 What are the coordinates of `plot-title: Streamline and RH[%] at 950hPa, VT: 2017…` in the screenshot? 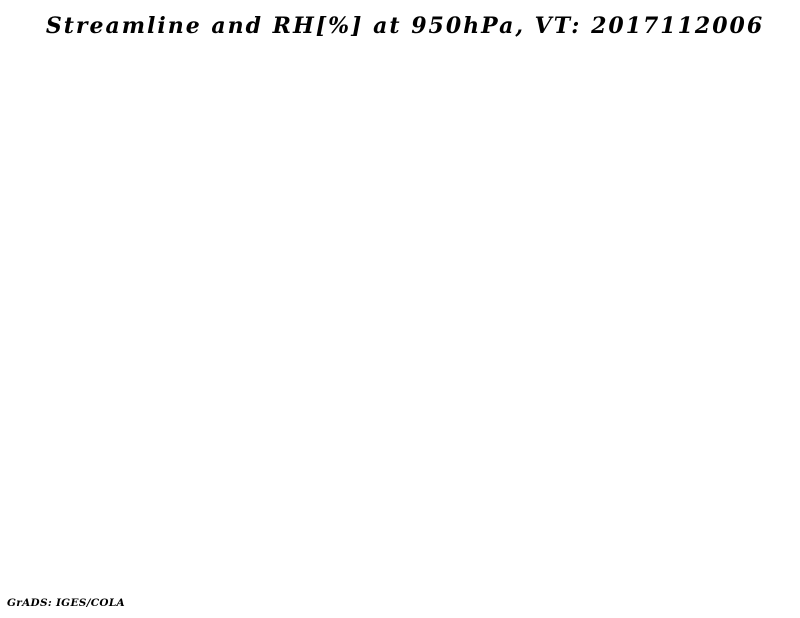 It's located at (405, 26).